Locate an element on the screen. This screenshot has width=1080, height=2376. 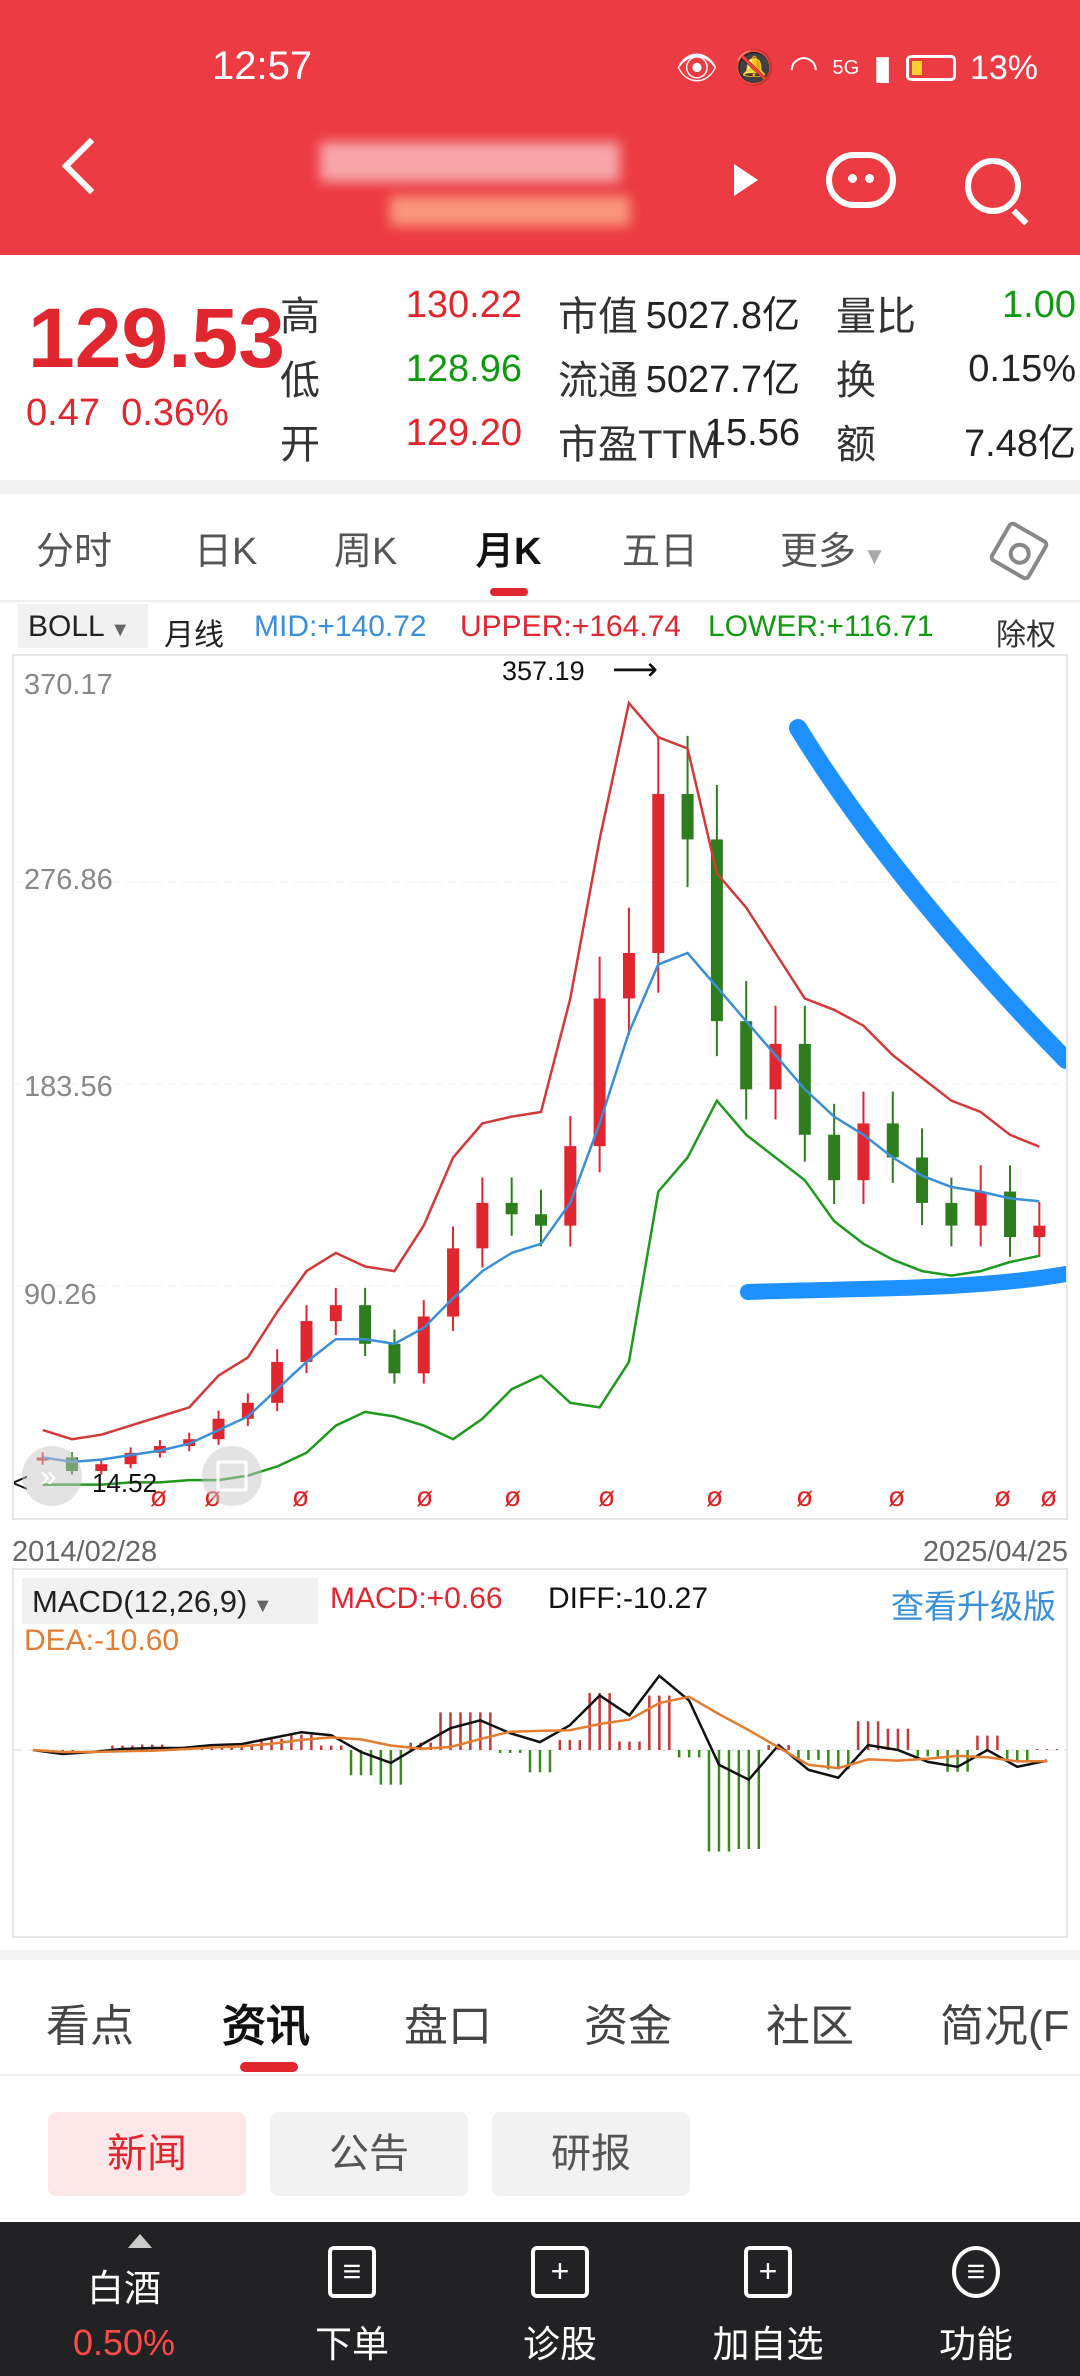
chip-research: 研报 is located at coordinates (591, 2154).